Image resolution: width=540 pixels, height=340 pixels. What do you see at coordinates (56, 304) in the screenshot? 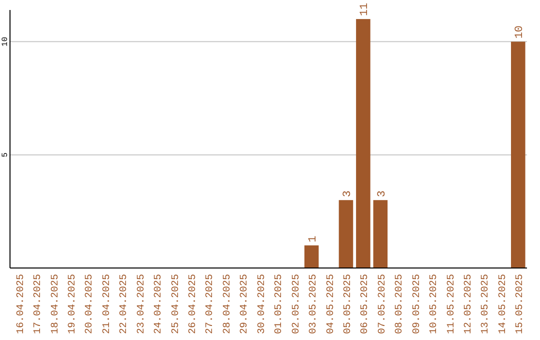
I see `x-tick-label: 18.04.2025` at bounding box center [56, 304].